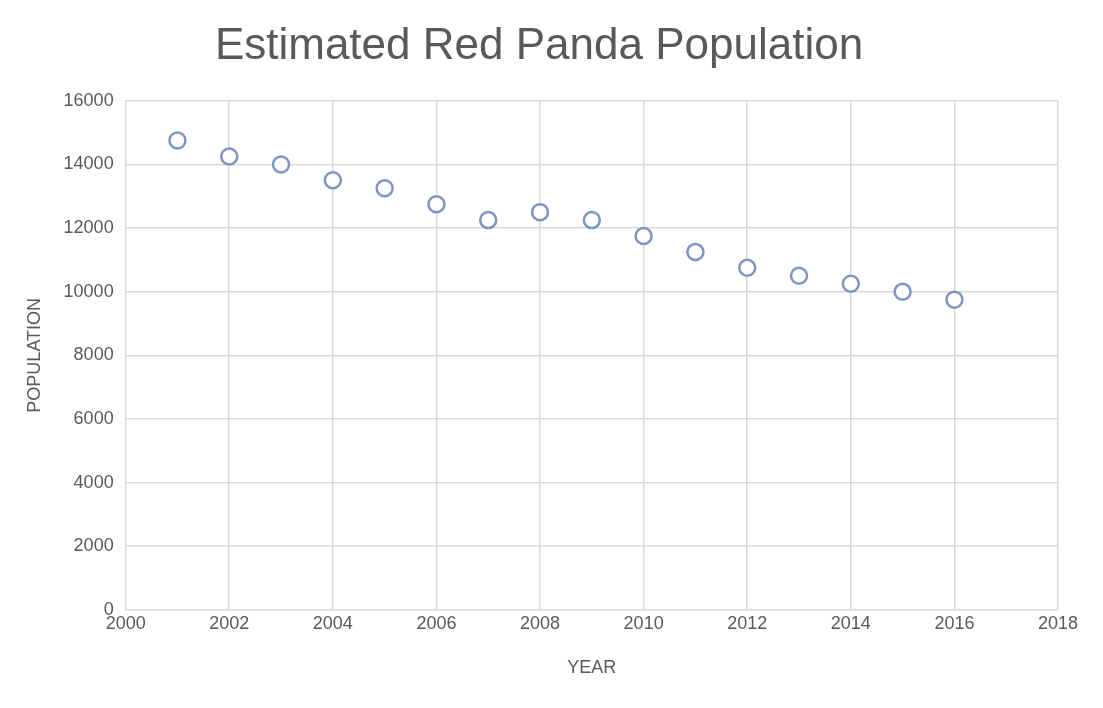  Describe the element at coordinates (93, 417) in the screenshot. I see `y-tick-label: 6000` at that location.